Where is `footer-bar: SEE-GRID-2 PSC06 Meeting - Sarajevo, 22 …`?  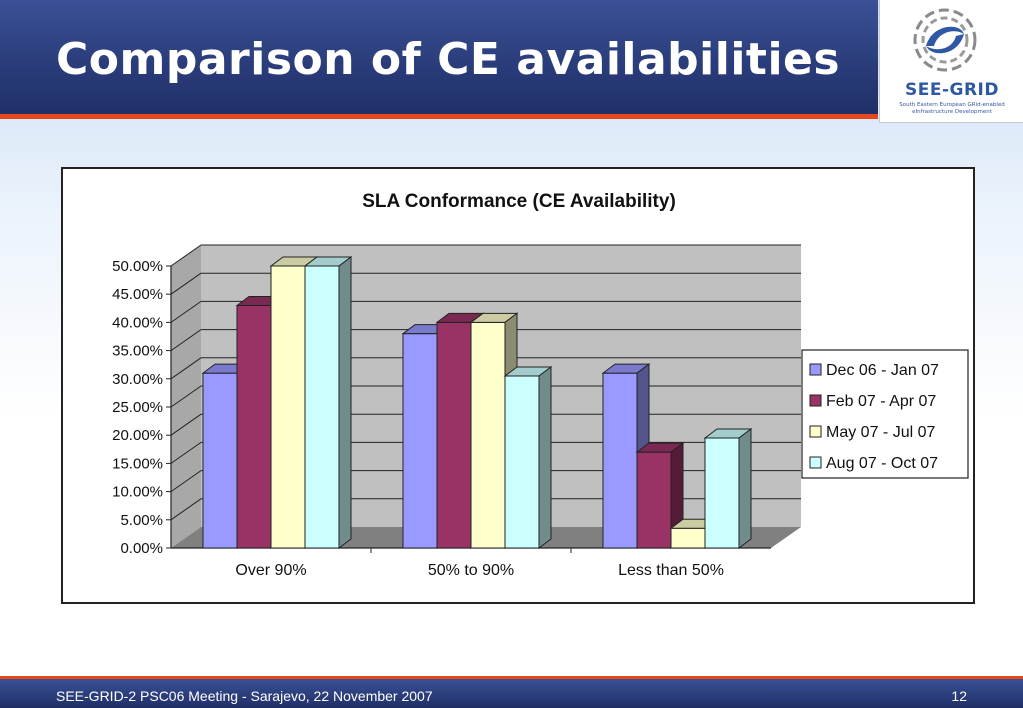
footer-bar: SEE-GRID-2 PSC06 Meeting - Sarajevo, 22 … is located at coordinates (511, 692).